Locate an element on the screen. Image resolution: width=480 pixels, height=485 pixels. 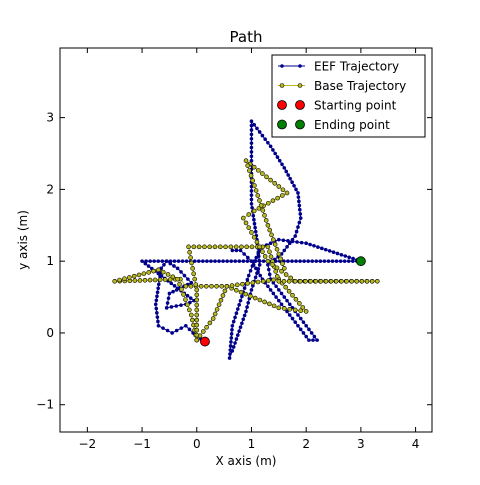
base-trajectory-legend-marker is located at coordinates (300, 85).